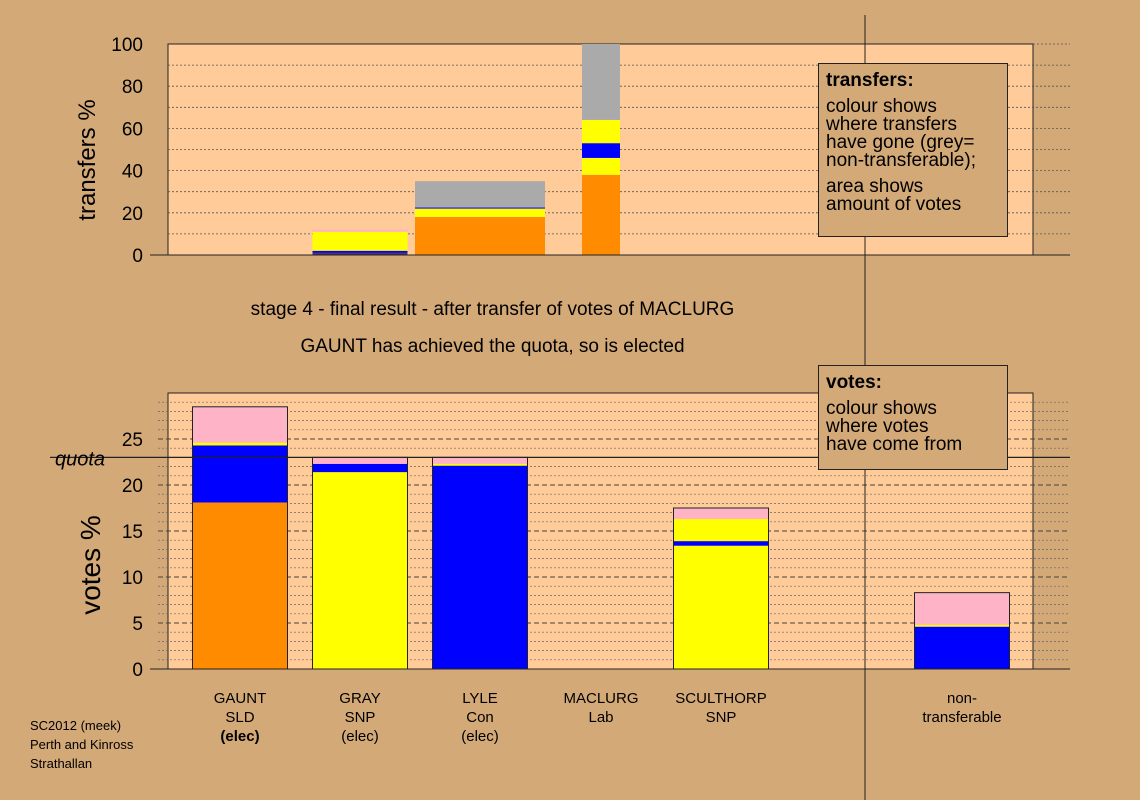 This screenshot has width=1140, height=800. I want to click on transfers-y-axis-label: transfers %, so click(87, 159).